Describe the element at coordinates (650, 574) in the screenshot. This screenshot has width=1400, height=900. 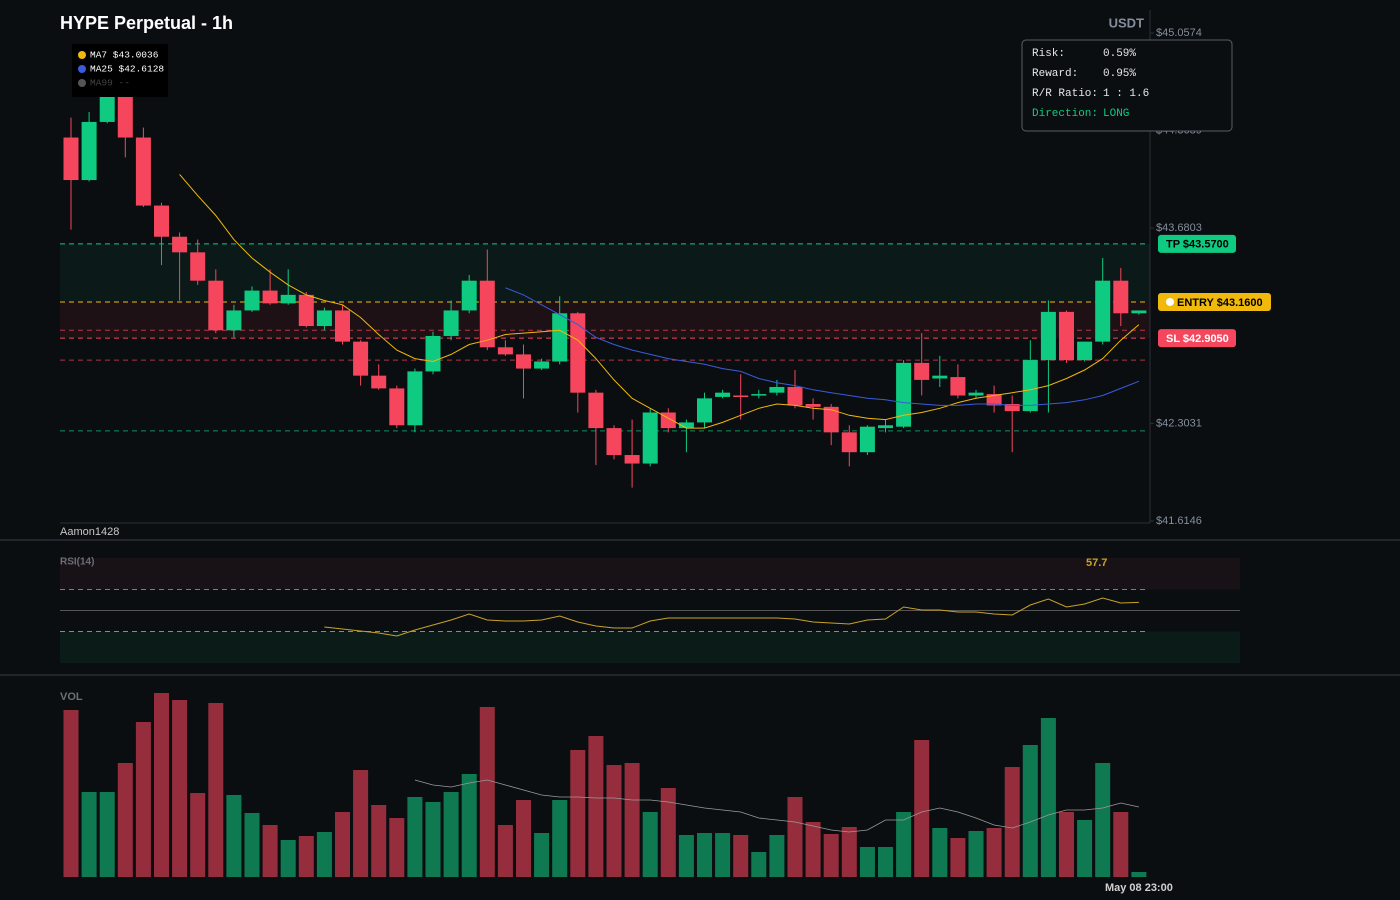
I see `overbought-zone` at that location.